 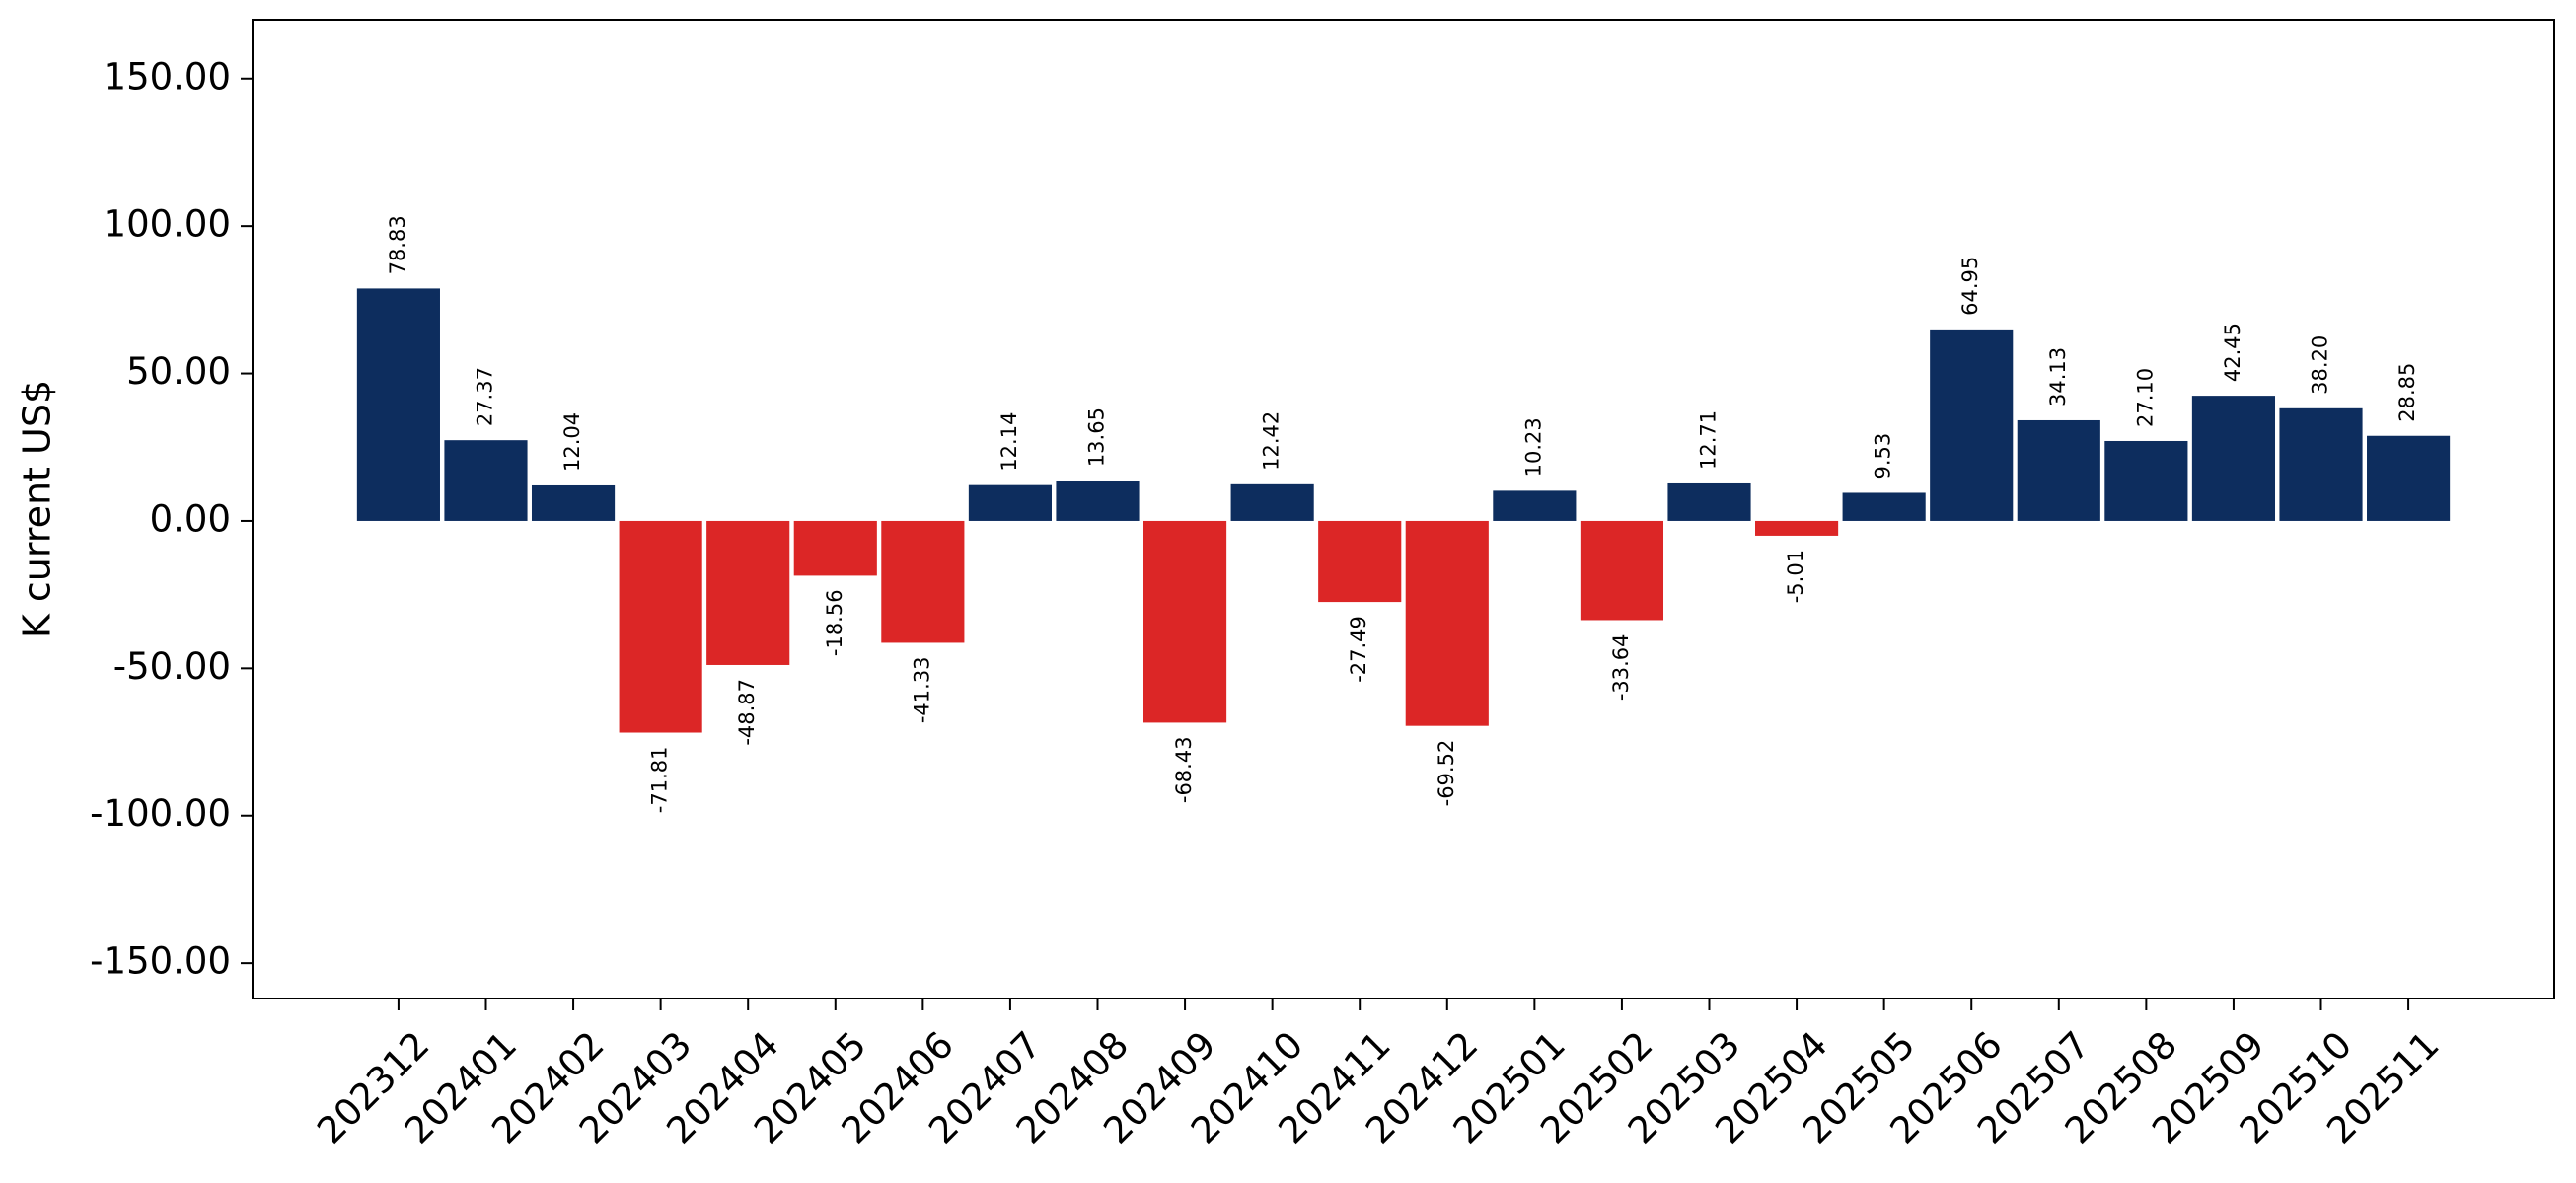 I want to click on value-label: 64.95, so click(x=1970, y=286).